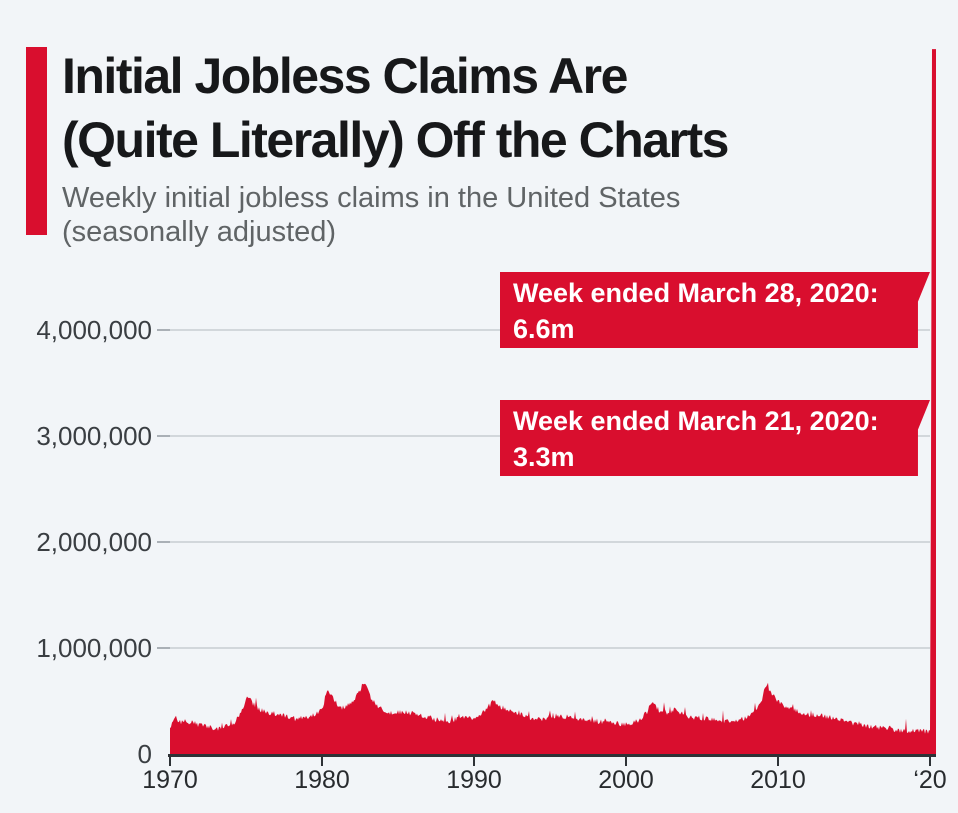  Describe the element at coordinates (626, 780) in the screenshot. I see `x-axis-label: 2000` at that location.